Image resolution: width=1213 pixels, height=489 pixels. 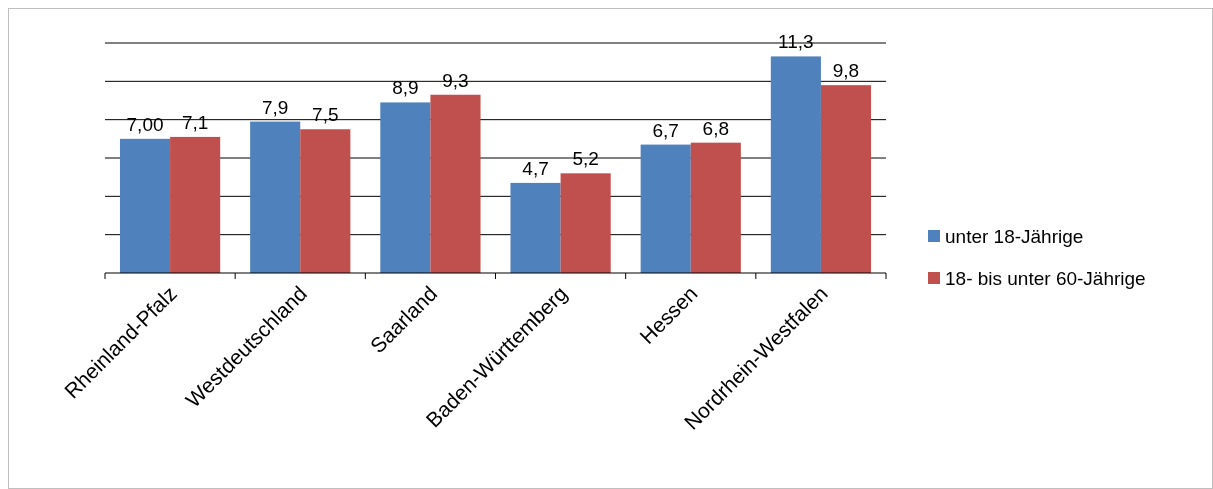 I want to click on data-label: 11,3, so click(x=796, y=42).